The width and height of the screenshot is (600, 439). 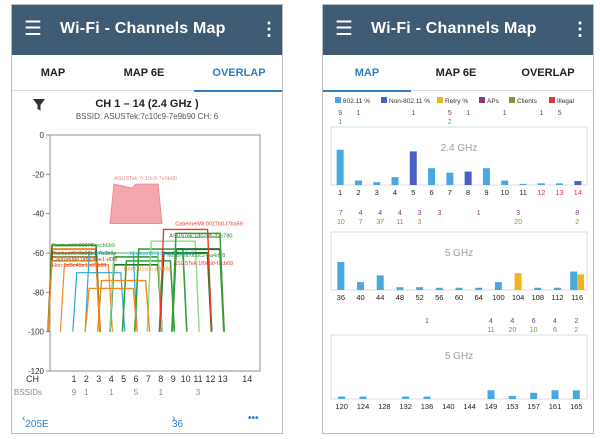 I want to click on channel-label: 100, so click(x=498, y=297).